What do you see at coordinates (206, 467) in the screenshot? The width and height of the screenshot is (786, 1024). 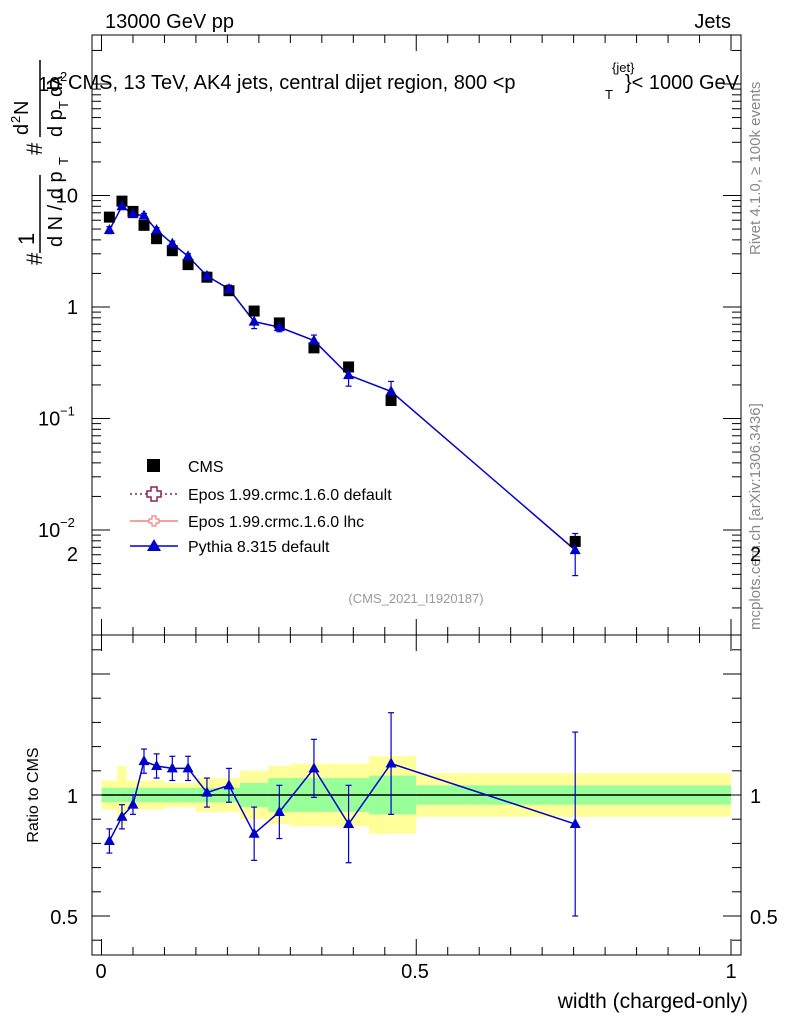 I see `legend-cms-label: CMS` at bounding box center [206, 467].